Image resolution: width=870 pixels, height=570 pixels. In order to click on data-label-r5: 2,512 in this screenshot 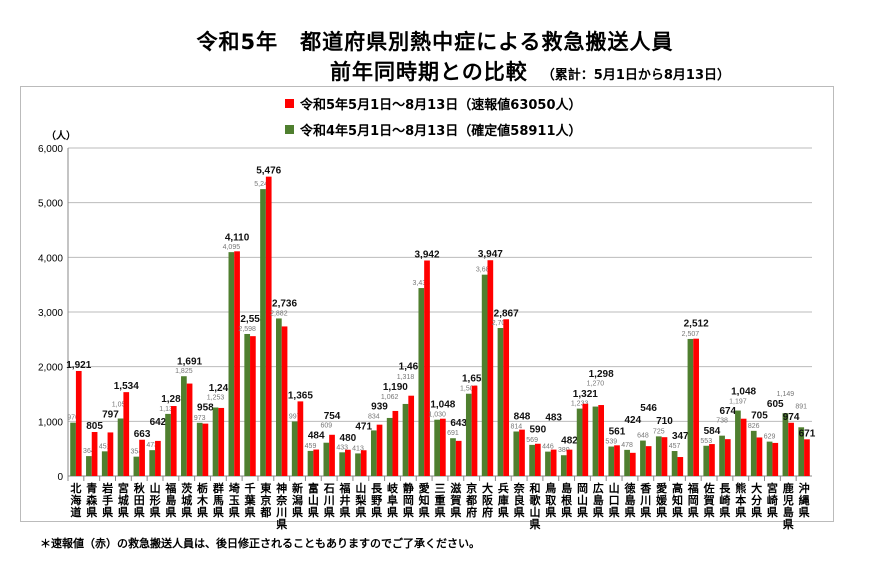, I will do `click(696, 324)`.